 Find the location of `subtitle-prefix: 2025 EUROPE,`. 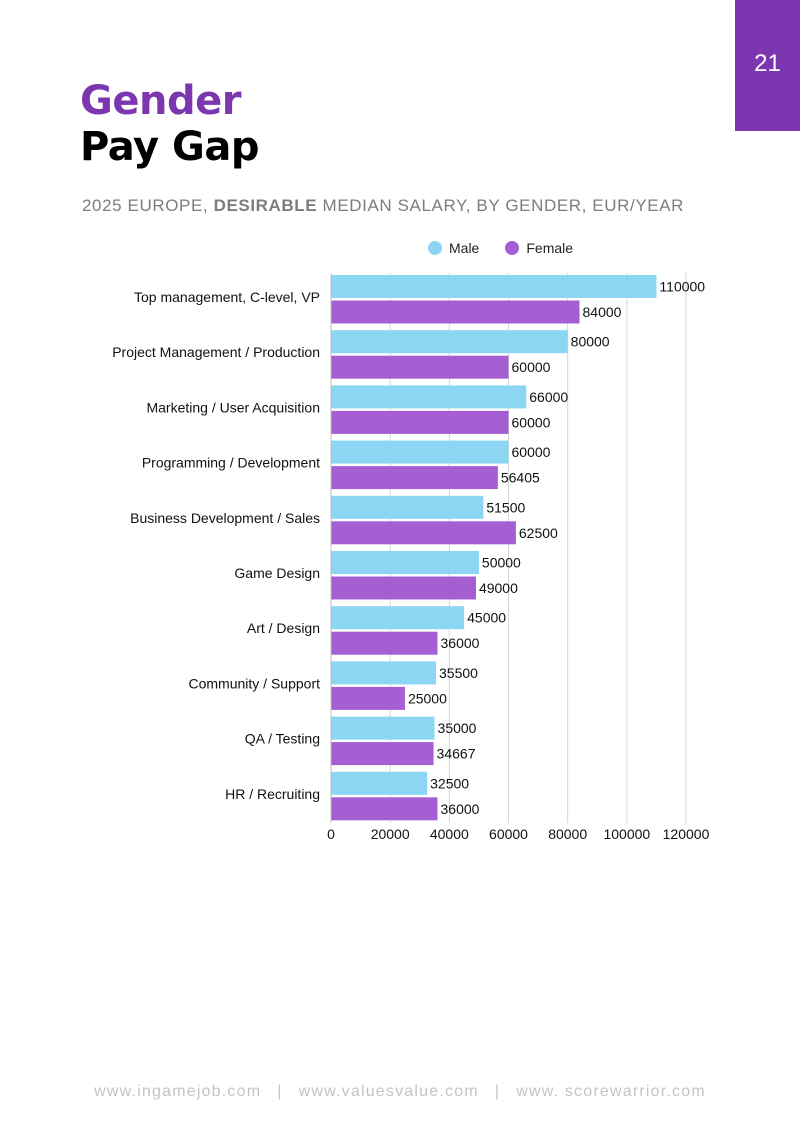

subtitle-prefix: 2025 EUROPE, is located at coordinates (148, 205).